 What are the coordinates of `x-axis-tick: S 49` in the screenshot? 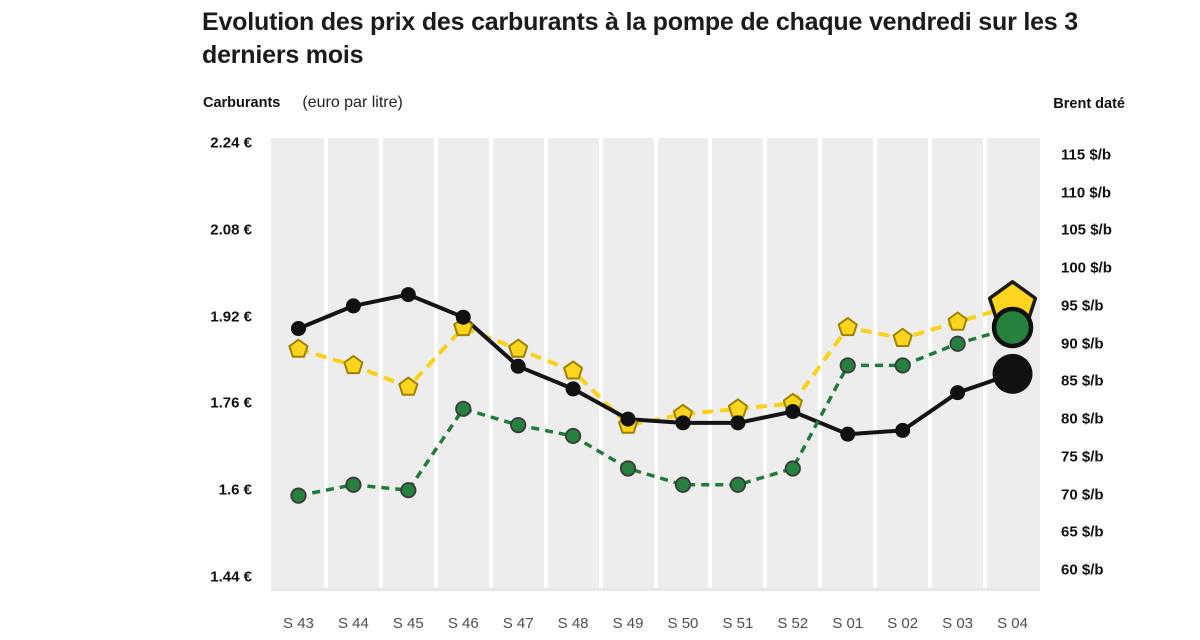 It's located at (628, 623).